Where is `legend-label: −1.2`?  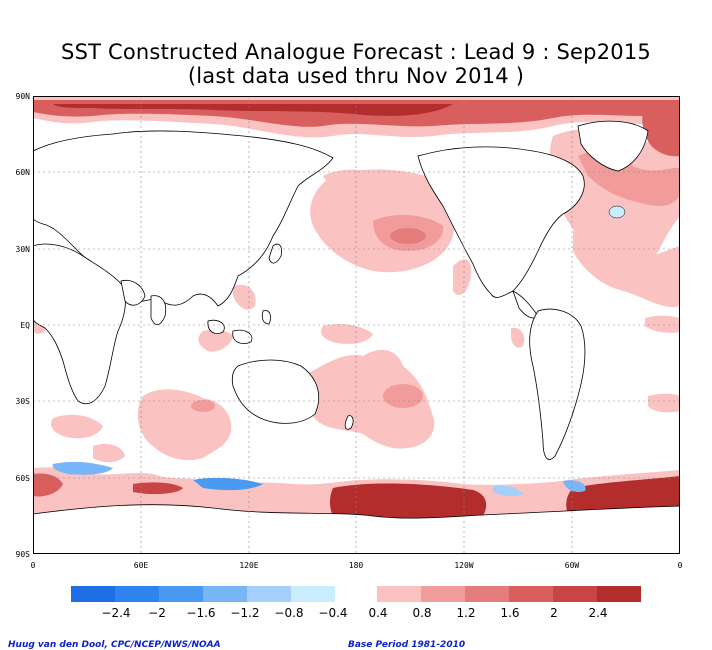
legend-label: −1.2 is located at coordinates (245, 613).